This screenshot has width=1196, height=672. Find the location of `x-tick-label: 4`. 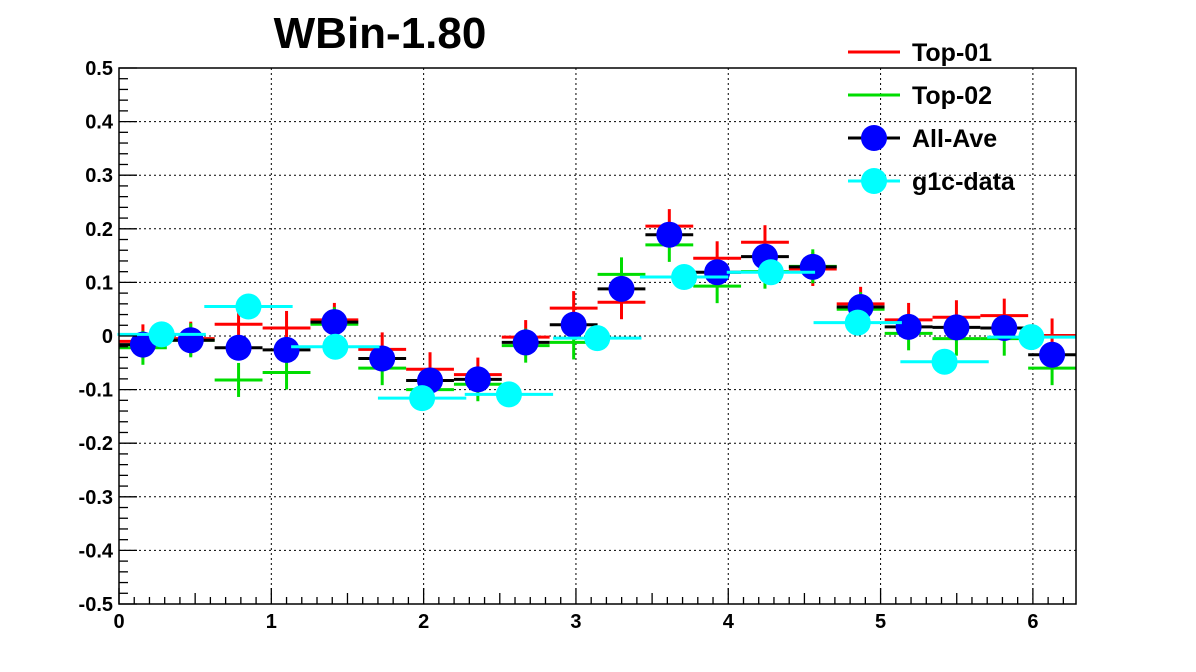

x-tick-label: 4 is located at coordinates (729, 622).